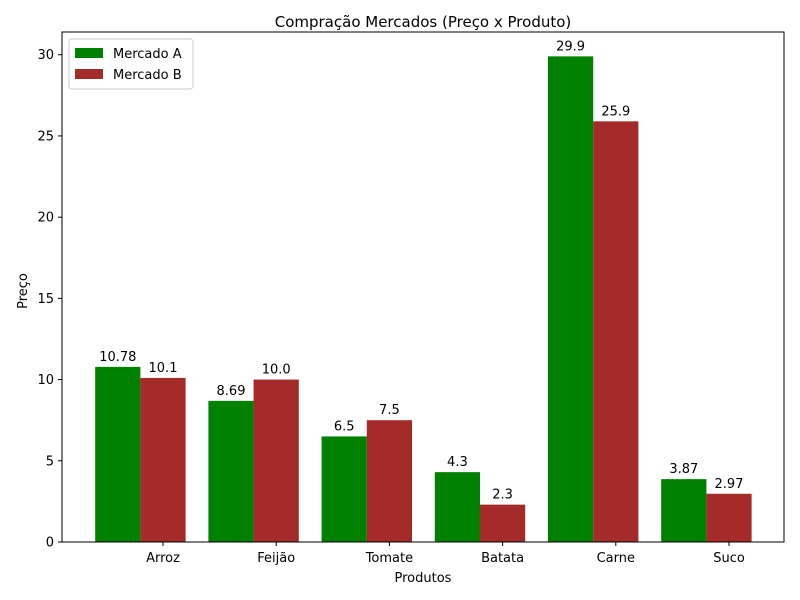  What do you see at coordinates (45, 218) in the screenshot?
I see `y-tick-label: 20` at bounding box center [45, 218].